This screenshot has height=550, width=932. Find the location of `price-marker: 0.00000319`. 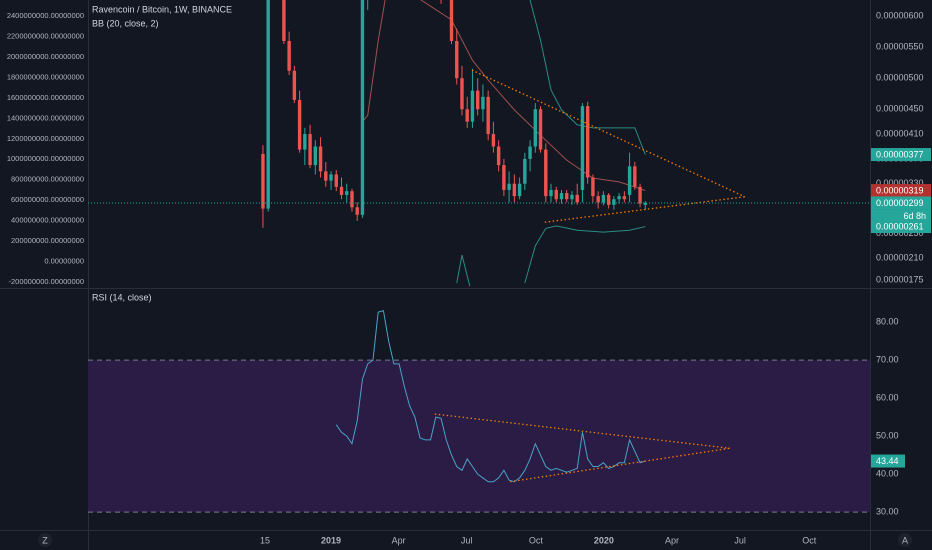

price-marker: 0.00000319 is located at coordinates (900, 190).